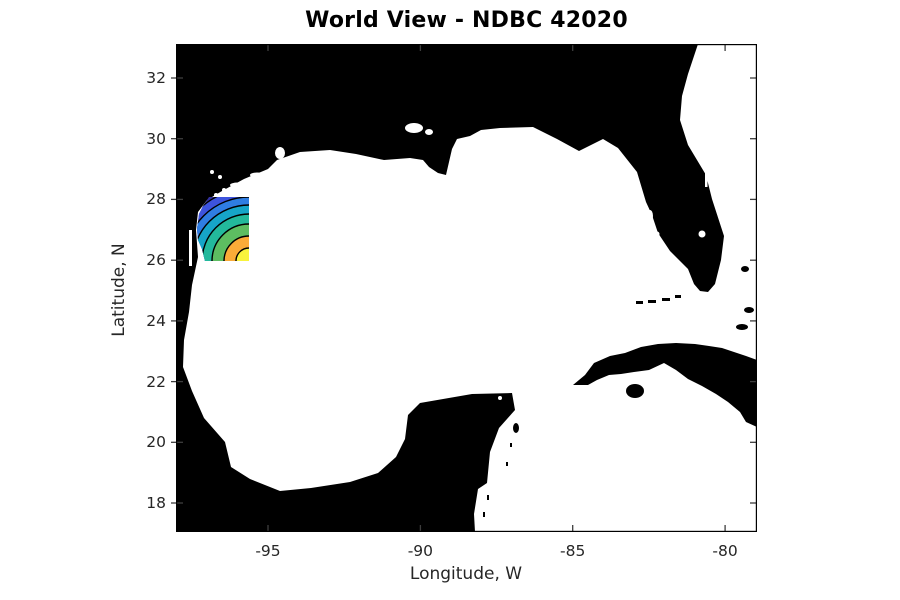  Describe the element at coordinates (156, 199) in the screenshot. I see `y-tick-label: 28` at that location.